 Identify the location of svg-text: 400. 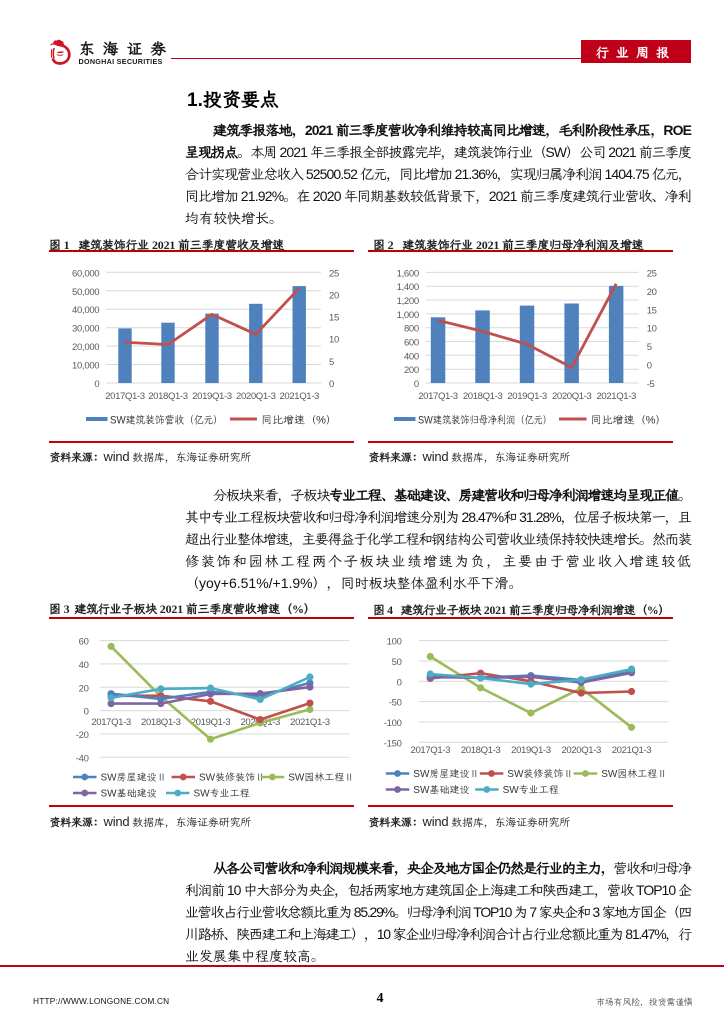
(411, 356).